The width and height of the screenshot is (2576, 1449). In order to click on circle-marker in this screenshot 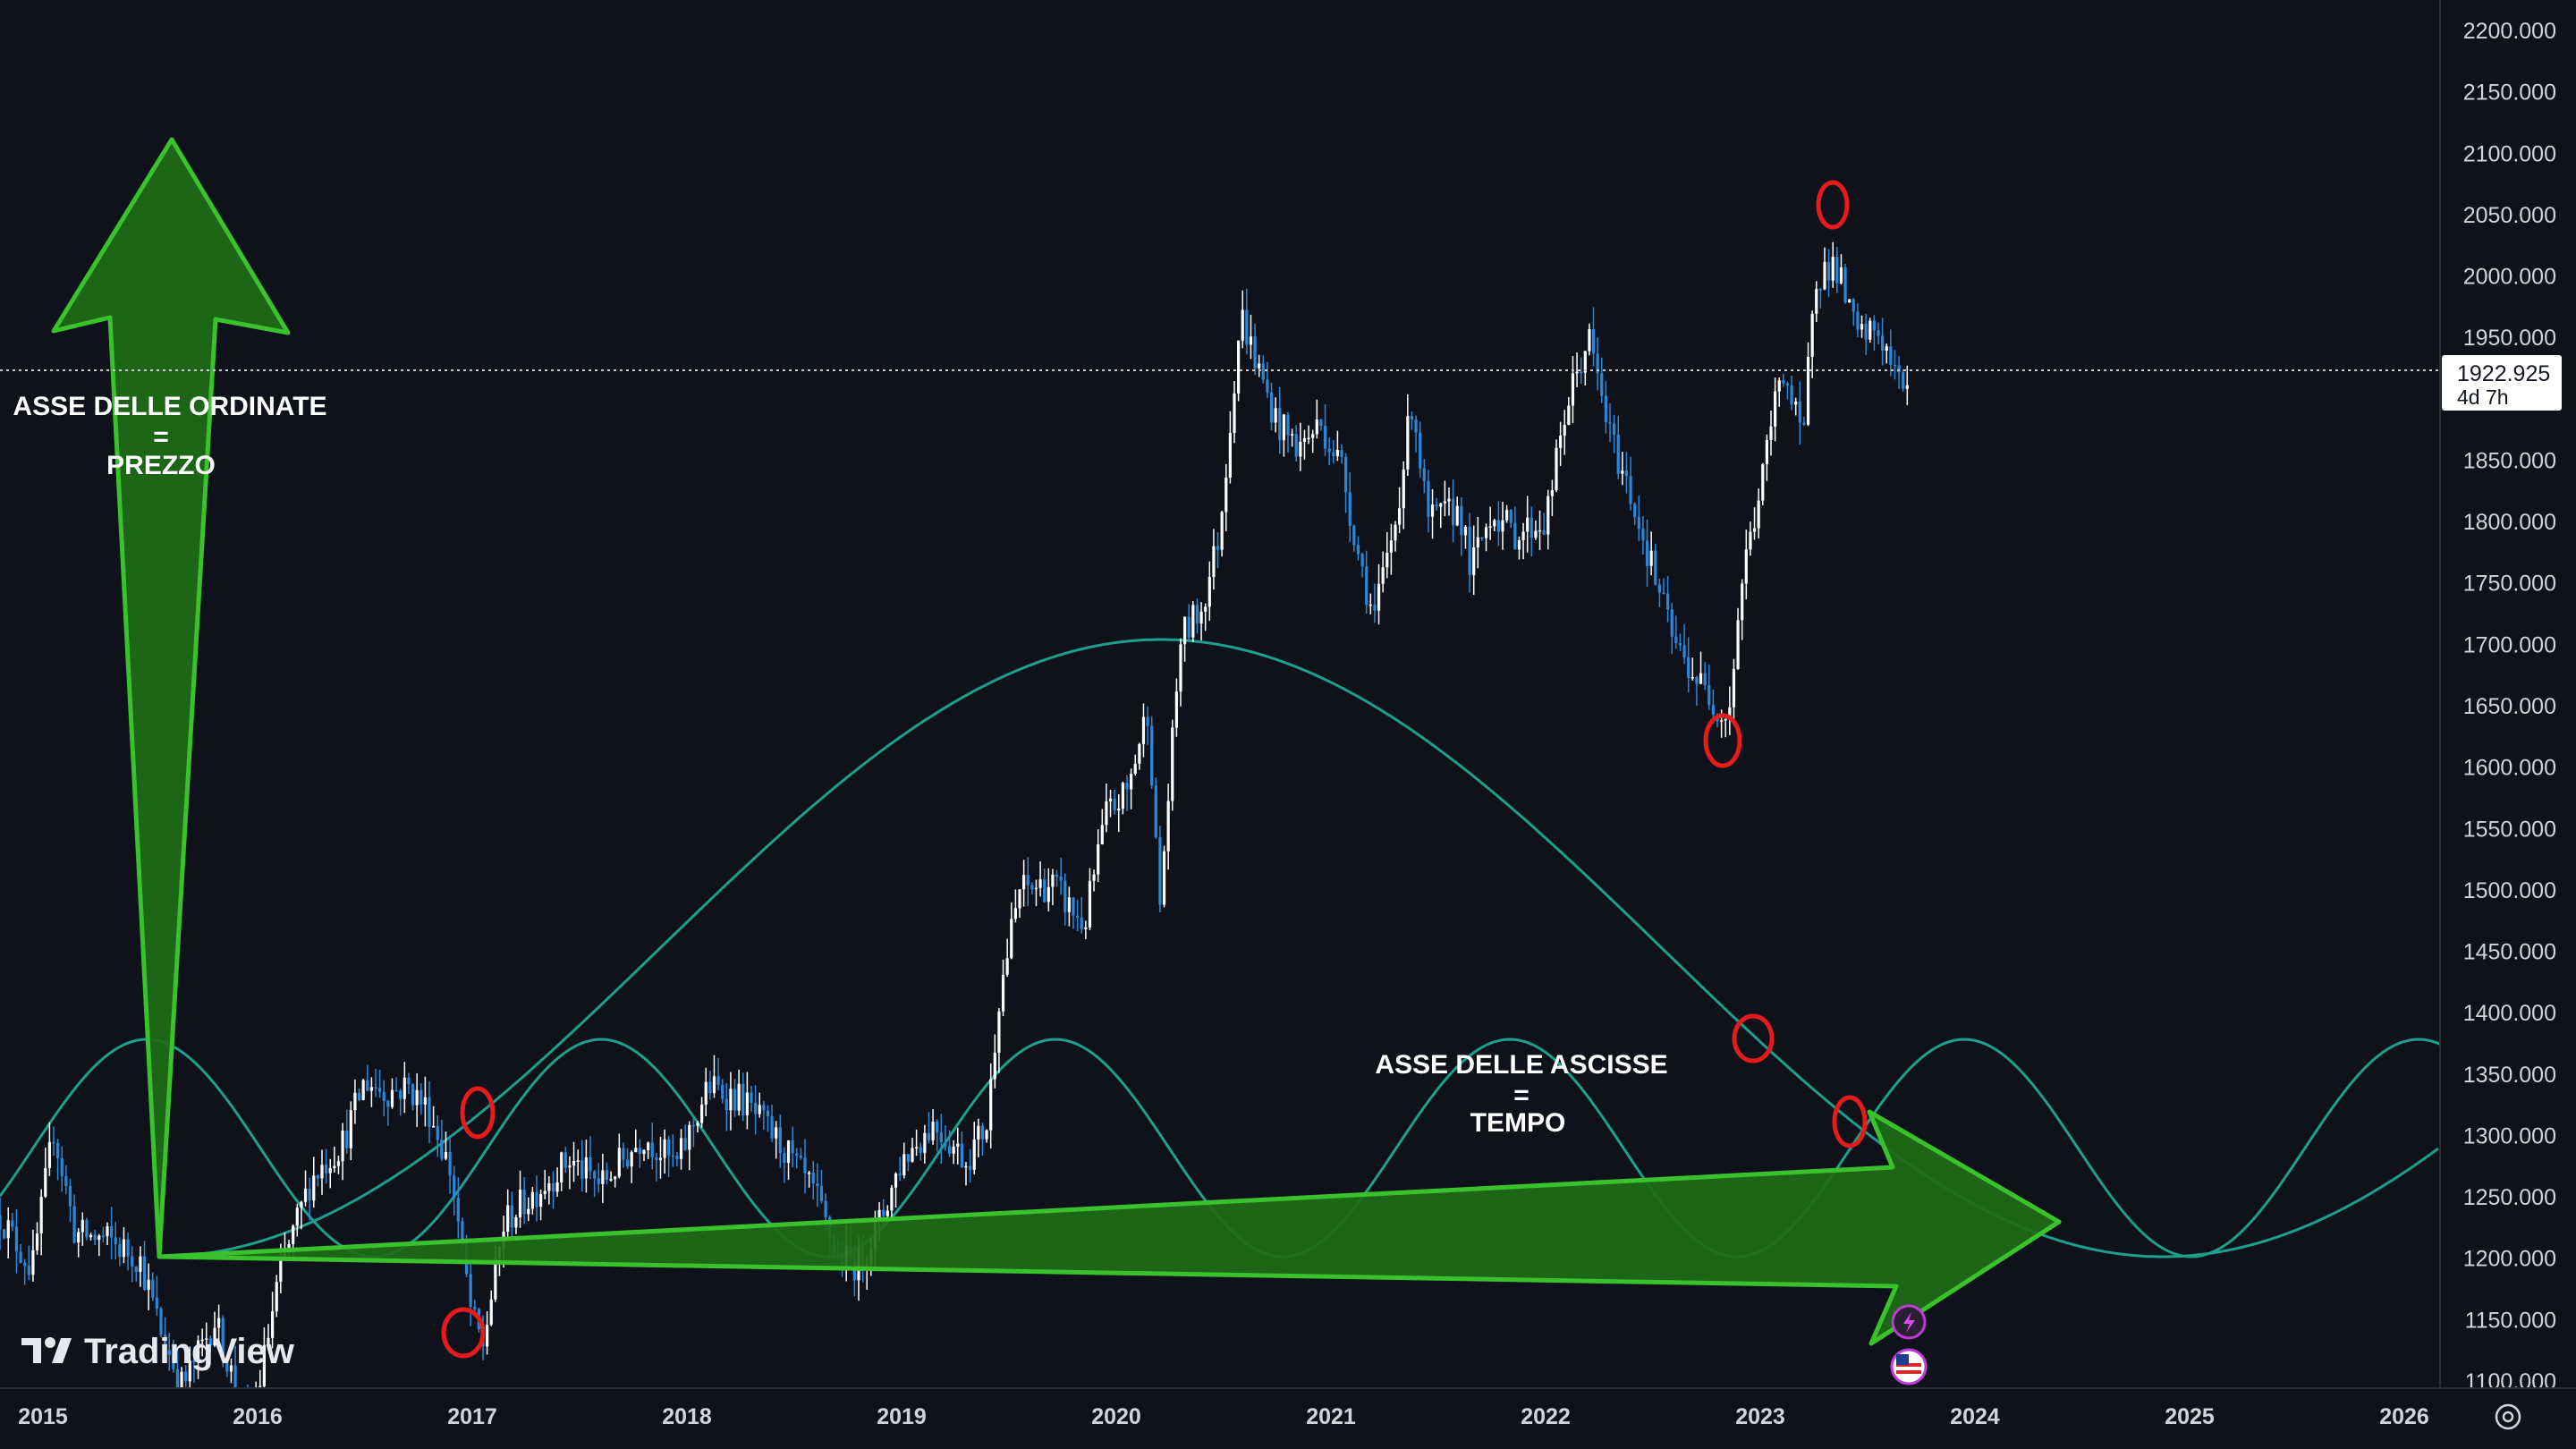, I will do `click(1753, 1038)`.